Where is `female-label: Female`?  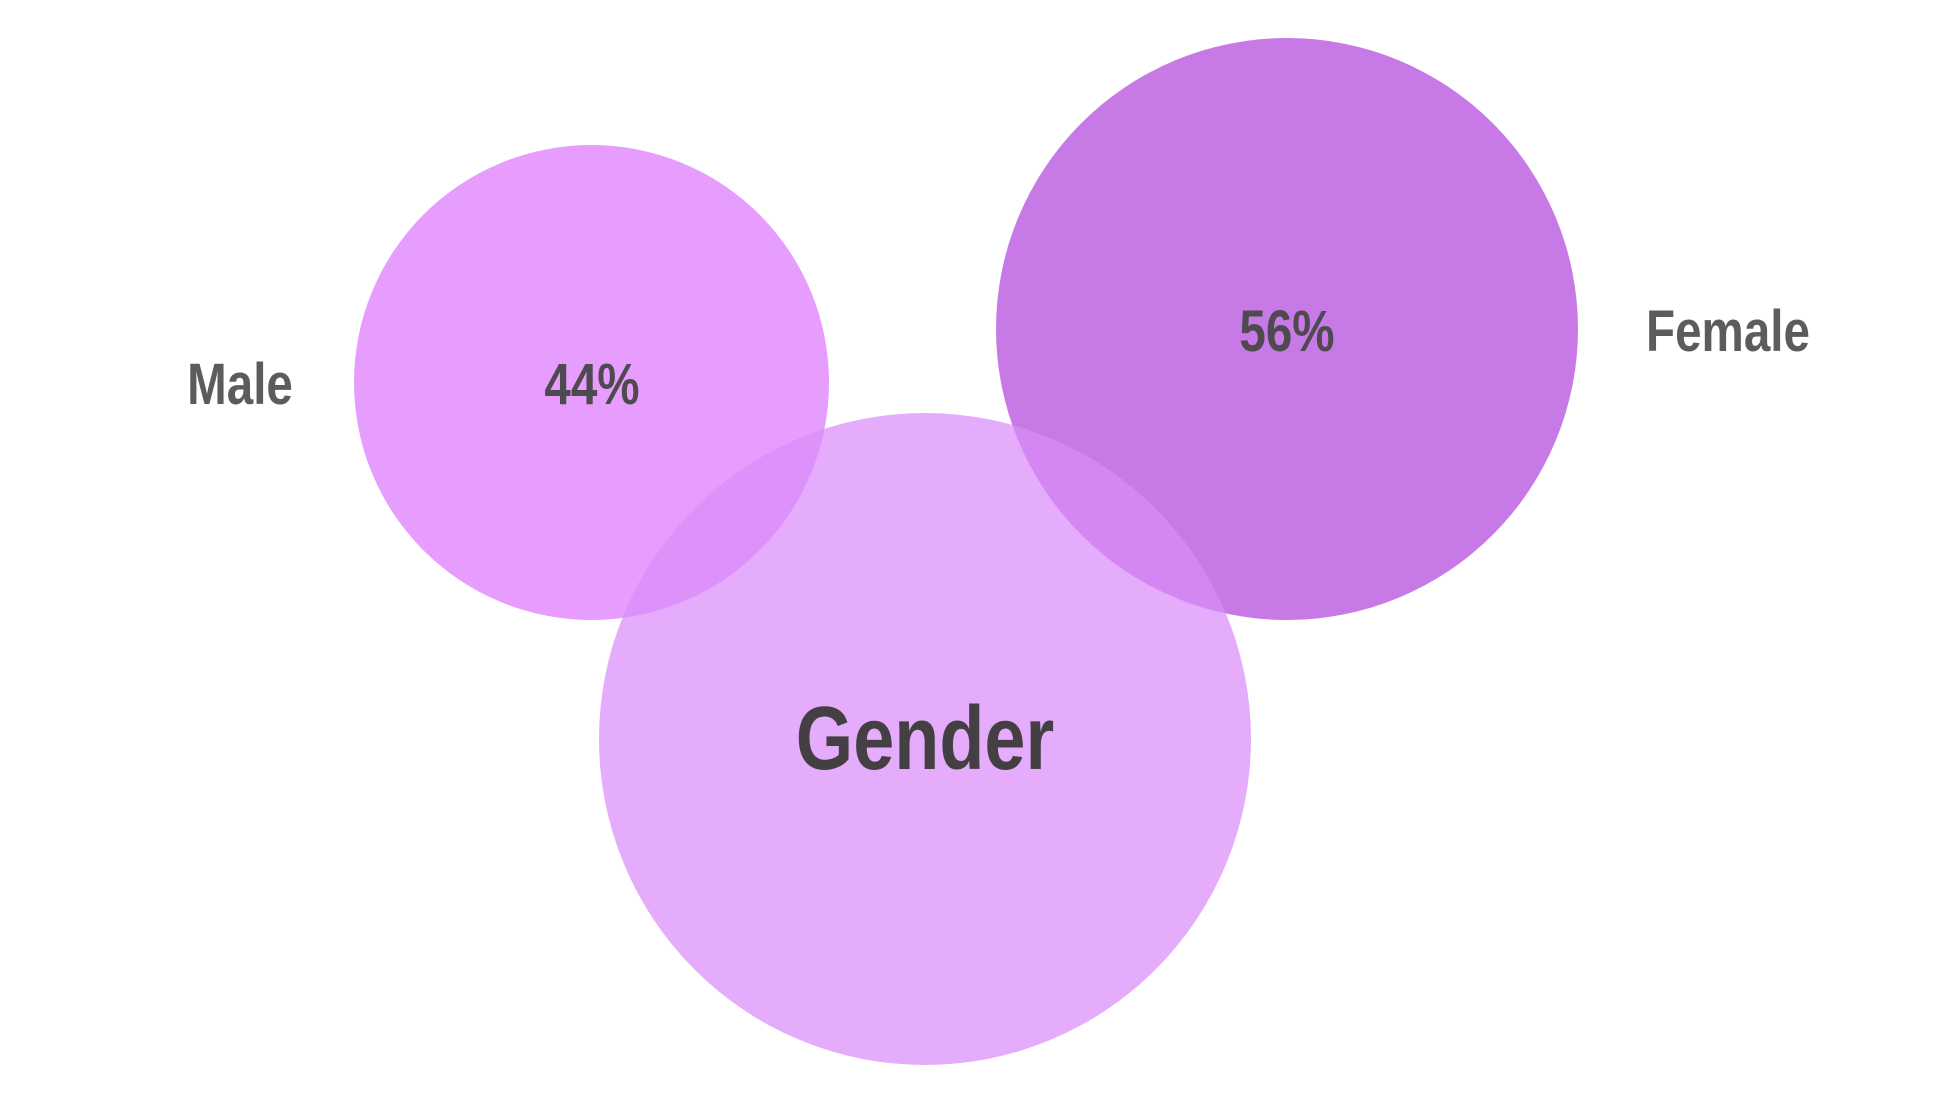 female-label: Female is located at coordinates (1728, 331).